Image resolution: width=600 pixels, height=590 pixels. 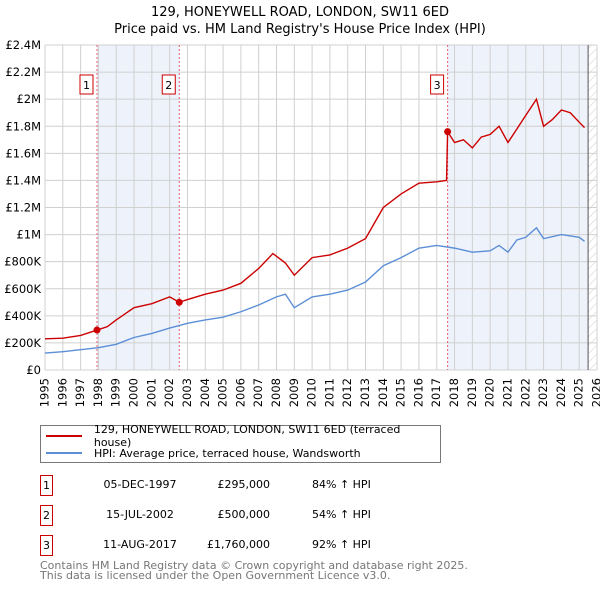 I want to click on y-tick-label: £400K, so click(x=22, y=316).